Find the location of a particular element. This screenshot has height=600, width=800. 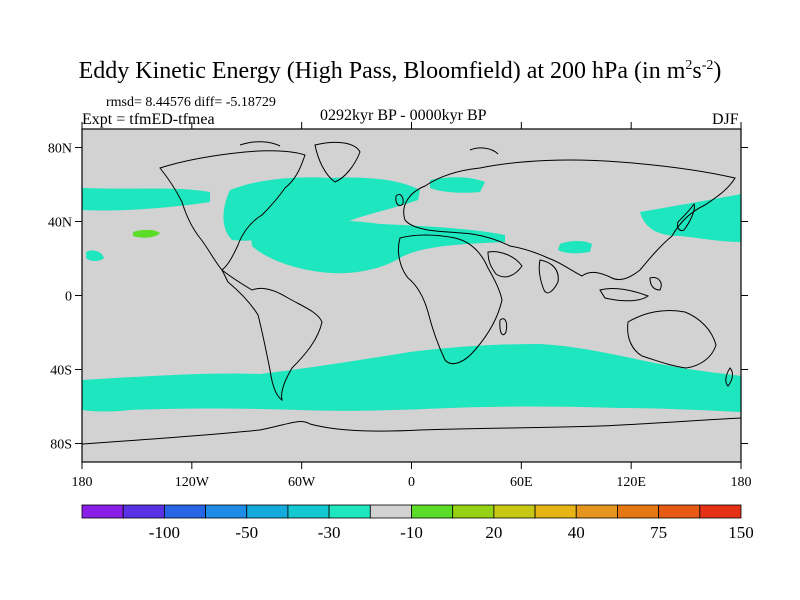

lon-tick-label: 120E is located at coordinates (631, 482).